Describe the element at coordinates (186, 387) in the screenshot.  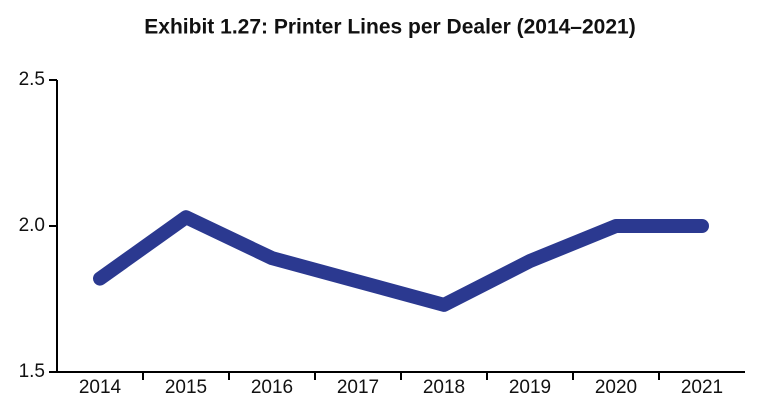
I see `x-tick-label: 2015` at that location.